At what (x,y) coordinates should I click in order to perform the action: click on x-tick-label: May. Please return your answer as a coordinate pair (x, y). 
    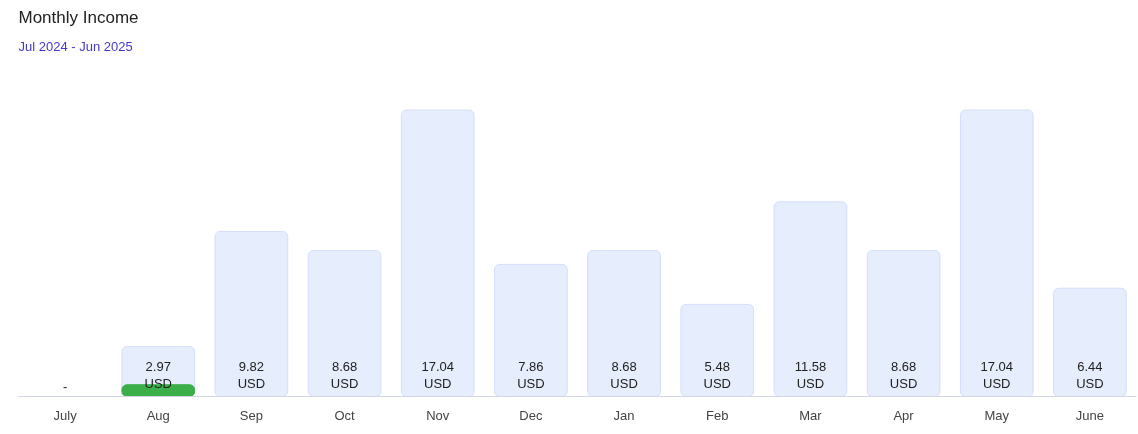
    Looking at the image, I should click on (997, 415).